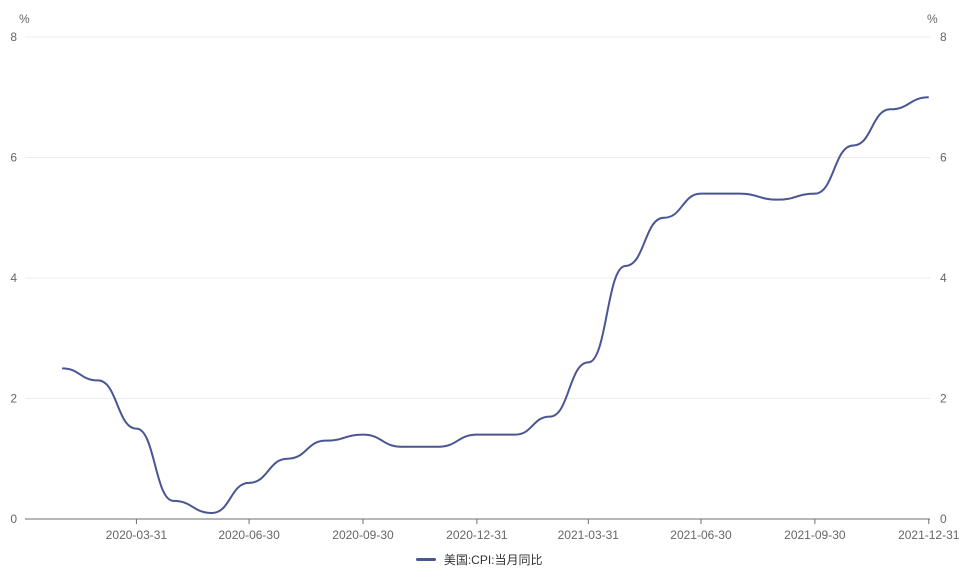  I want to click on y-tick-label-right: 6, so click(943, 158).